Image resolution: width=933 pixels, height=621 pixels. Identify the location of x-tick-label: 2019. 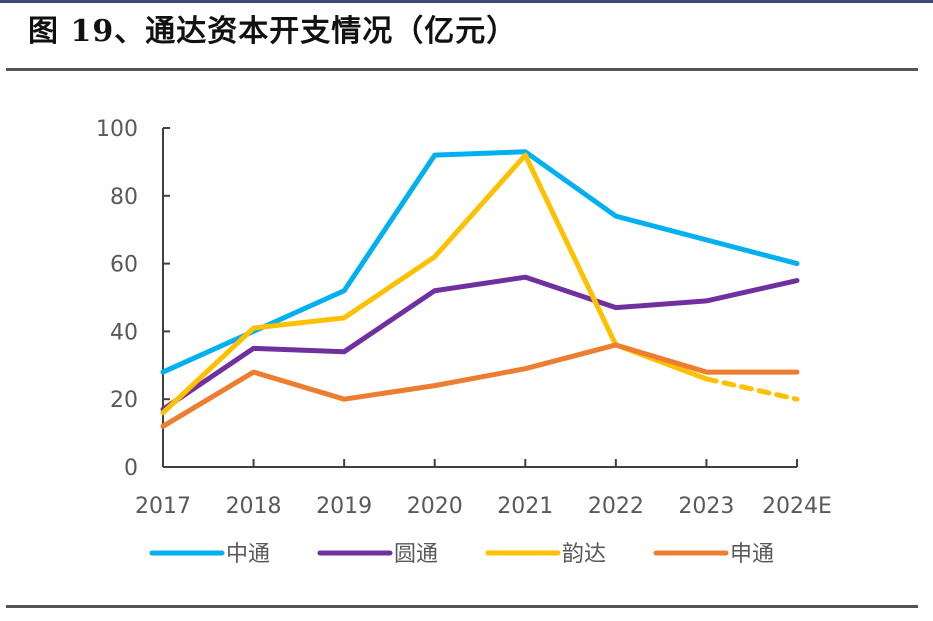
(344, 506).